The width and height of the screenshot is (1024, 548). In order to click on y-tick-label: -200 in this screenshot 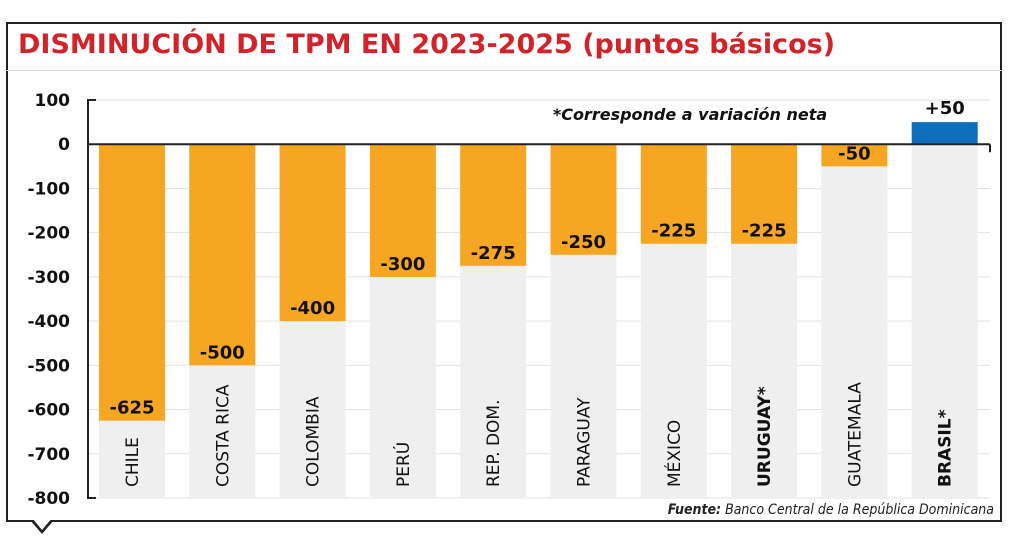, I will do `click(48, 234)`.